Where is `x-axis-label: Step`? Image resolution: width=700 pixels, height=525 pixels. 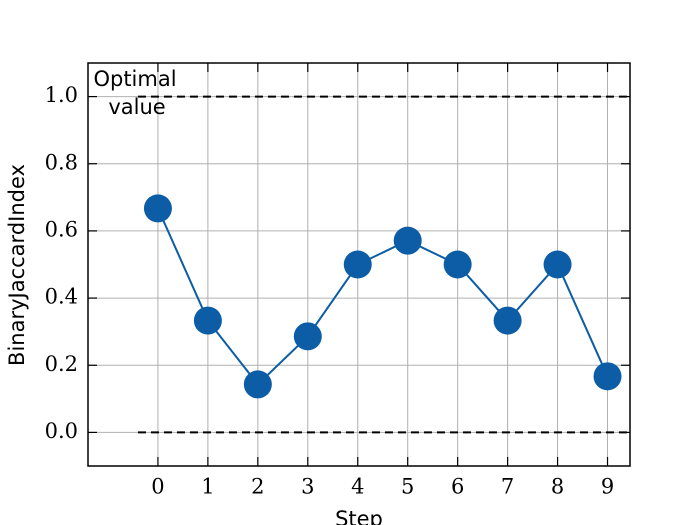 x-axis-label: Step is located at coordinates (359, 516).